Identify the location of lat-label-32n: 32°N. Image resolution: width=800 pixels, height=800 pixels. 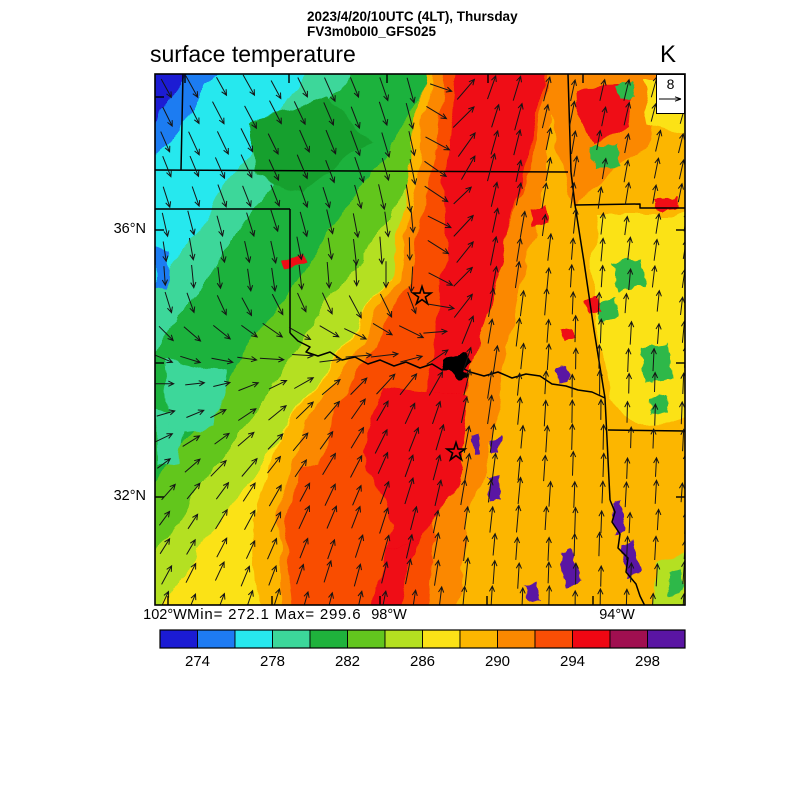
(129, 496).